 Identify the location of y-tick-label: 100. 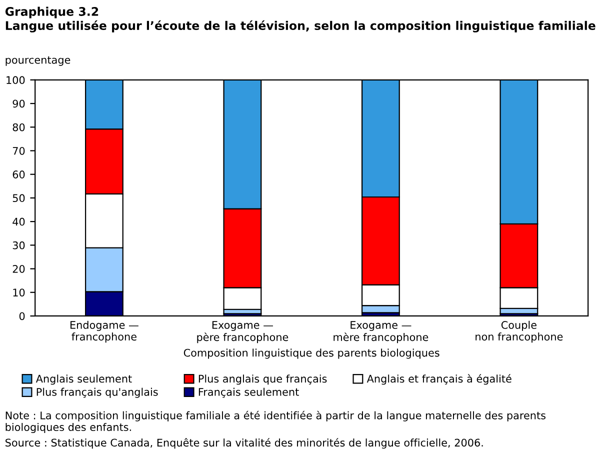
(15, 80).